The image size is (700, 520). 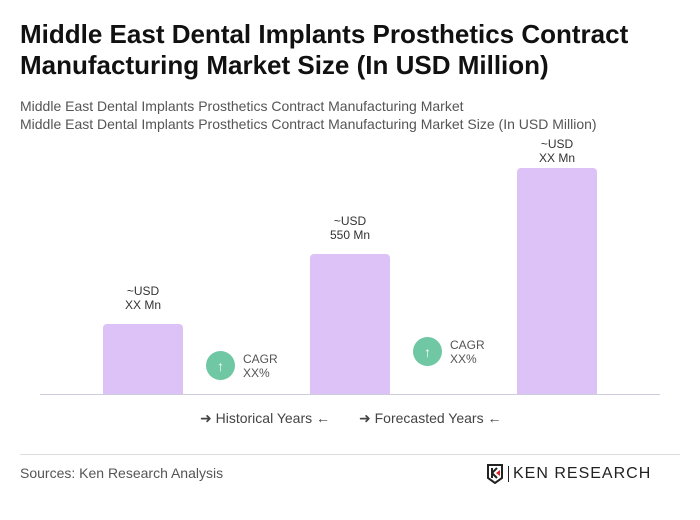 I want to click on logo-mark-icon, so click(x=495, y=474).